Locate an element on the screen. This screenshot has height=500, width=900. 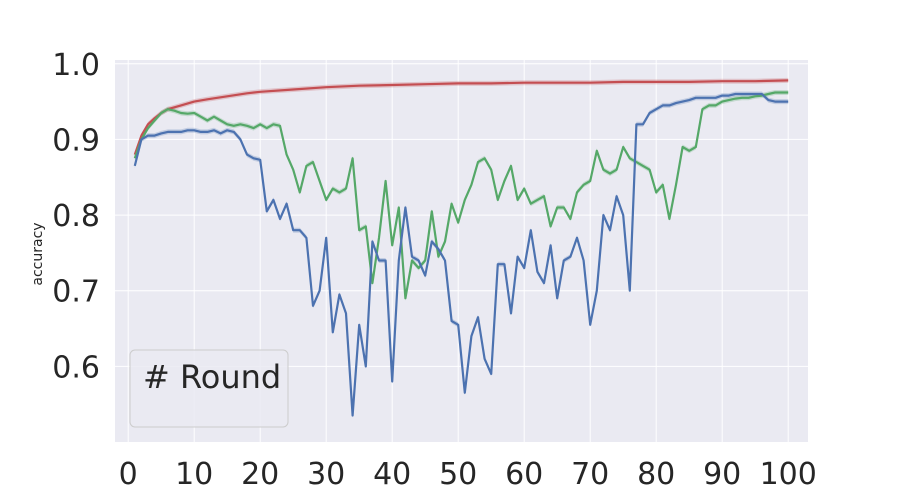
x-tick-label: 100 is located at coordinates (788, 474).